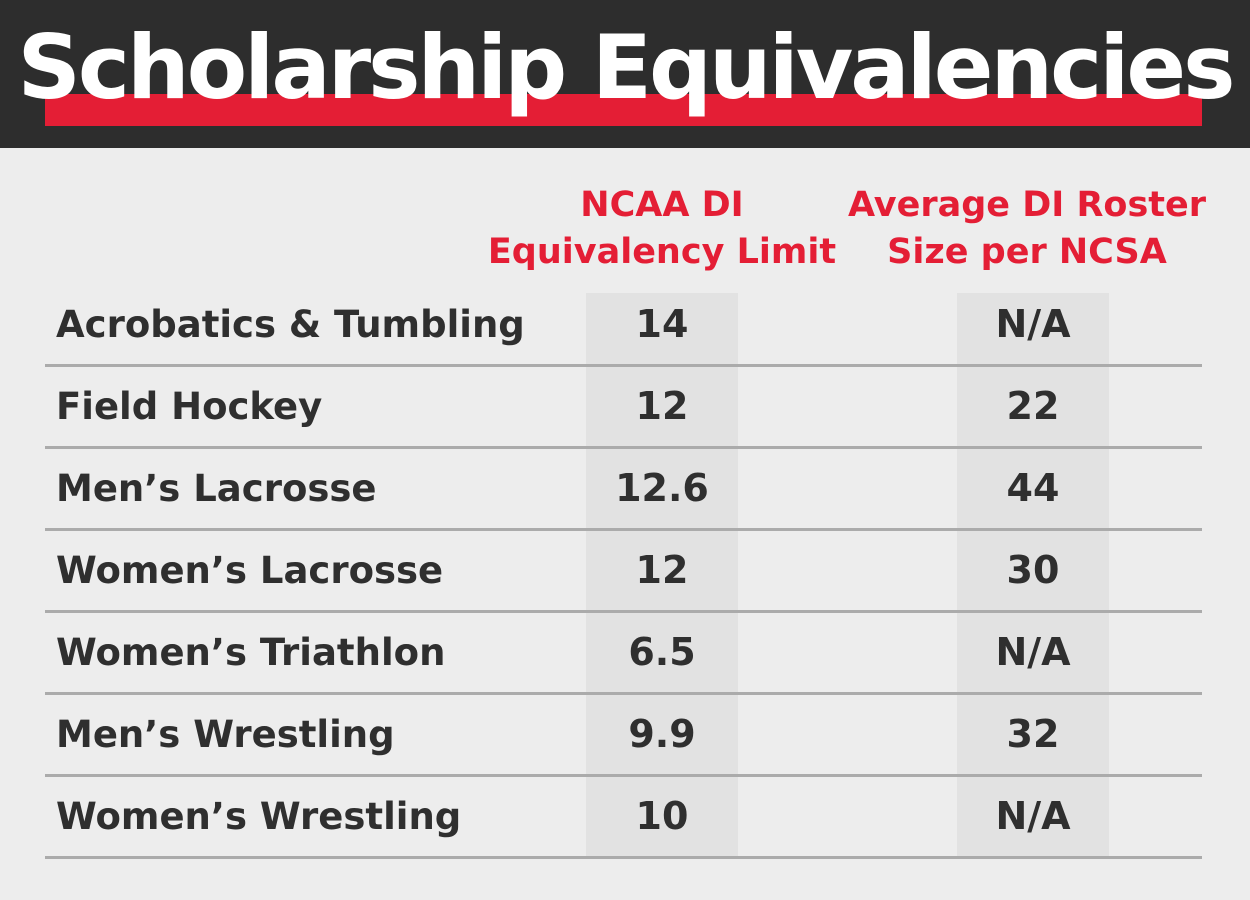  What do you see at coordinates (662, 205) in the screenshot?
I see `column-header-limit-line1: NCAA DI` at bounding box center [662, 205].